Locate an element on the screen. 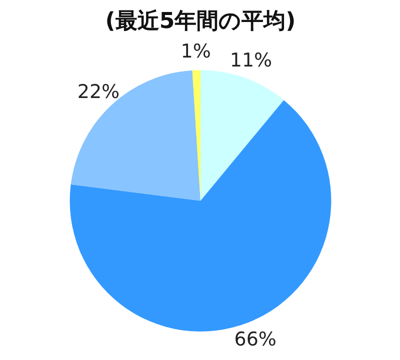 This screenshot has width=400, height=360. data-label: 22% is located at coordinates (98, 92).